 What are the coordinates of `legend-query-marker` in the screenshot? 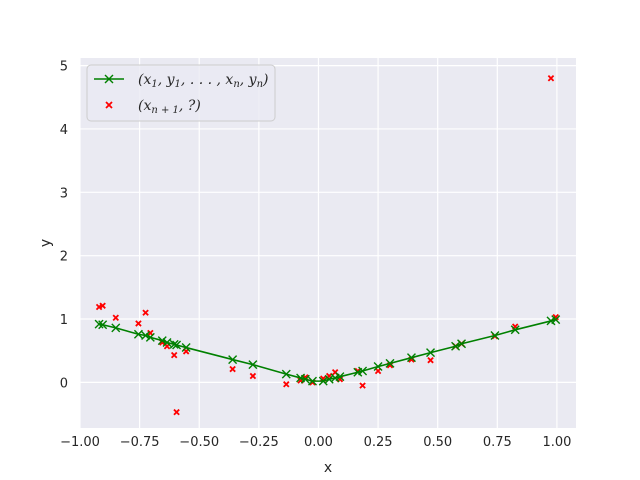 It's located at (109, 105).